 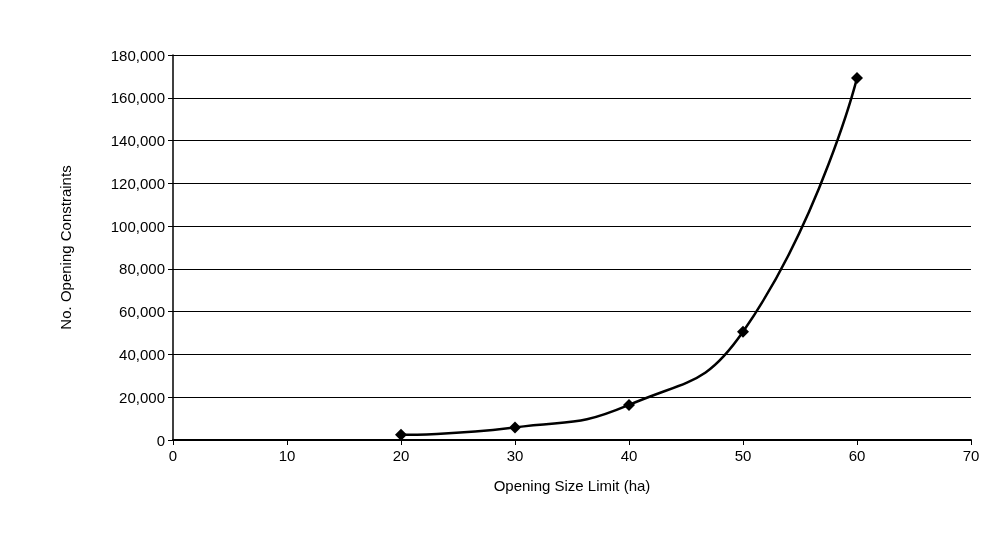 I want to click on y-axis-title: No. Opening Constraints, so click(x=65, y=247).